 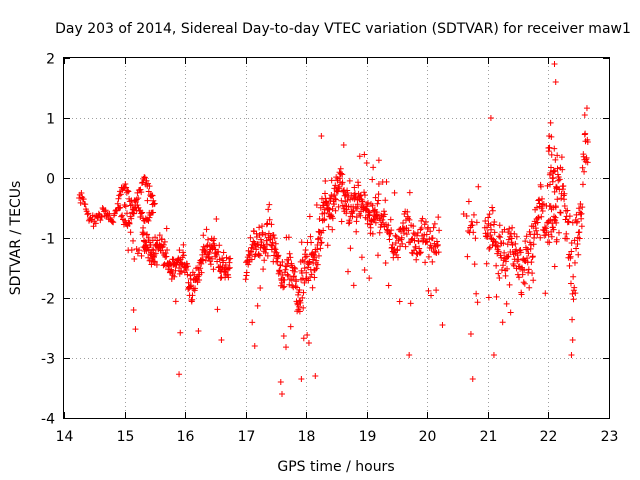 I want to click on x-tick-label: 16, so click(x=186, y=437).